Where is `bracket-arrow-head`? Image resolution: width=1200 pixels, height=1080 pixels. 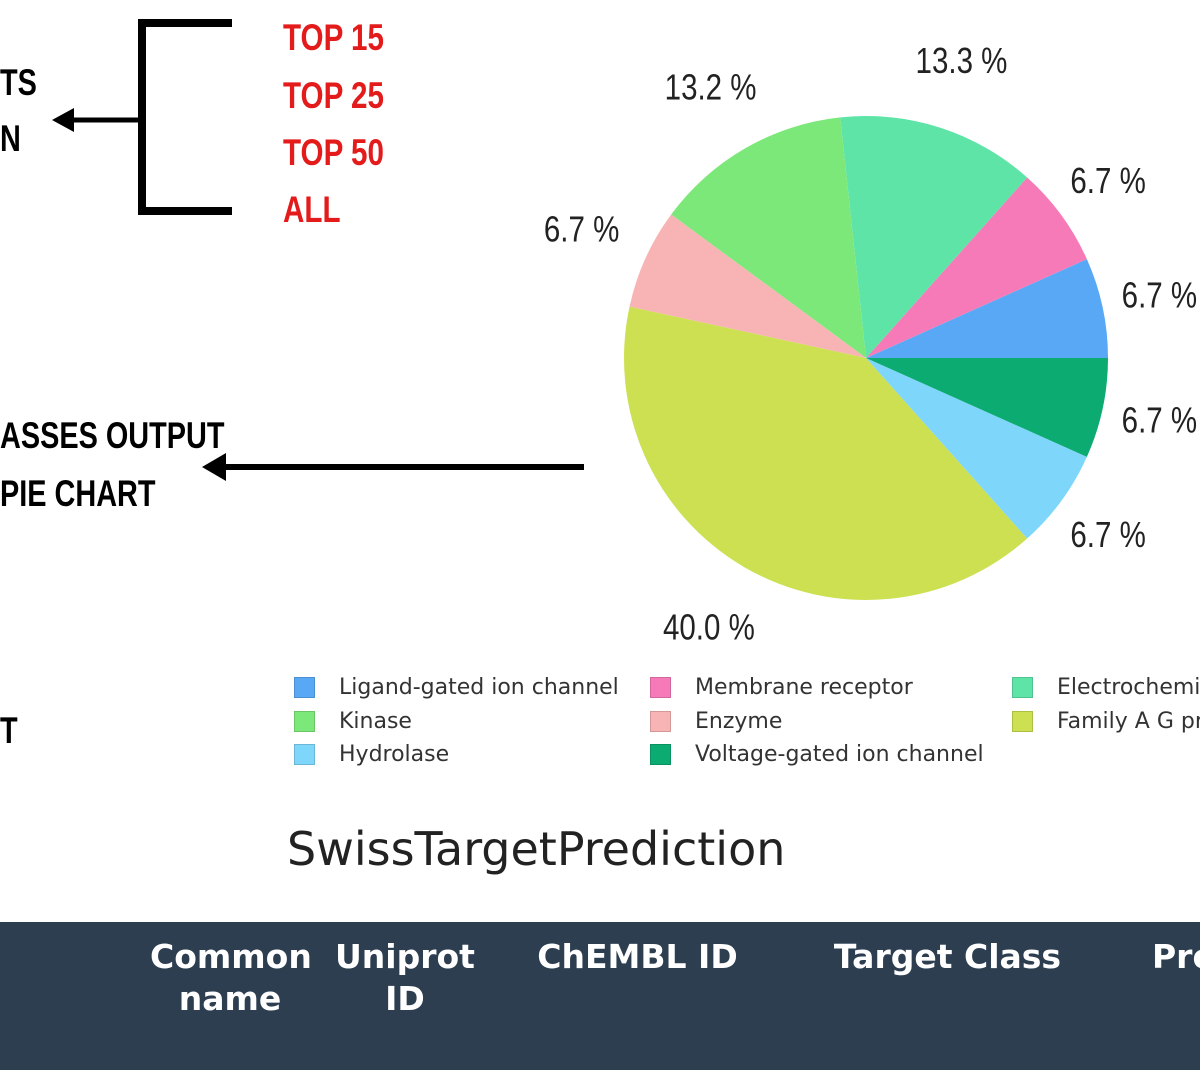 bracket-arrow-head is located at coordinates (63, 120).